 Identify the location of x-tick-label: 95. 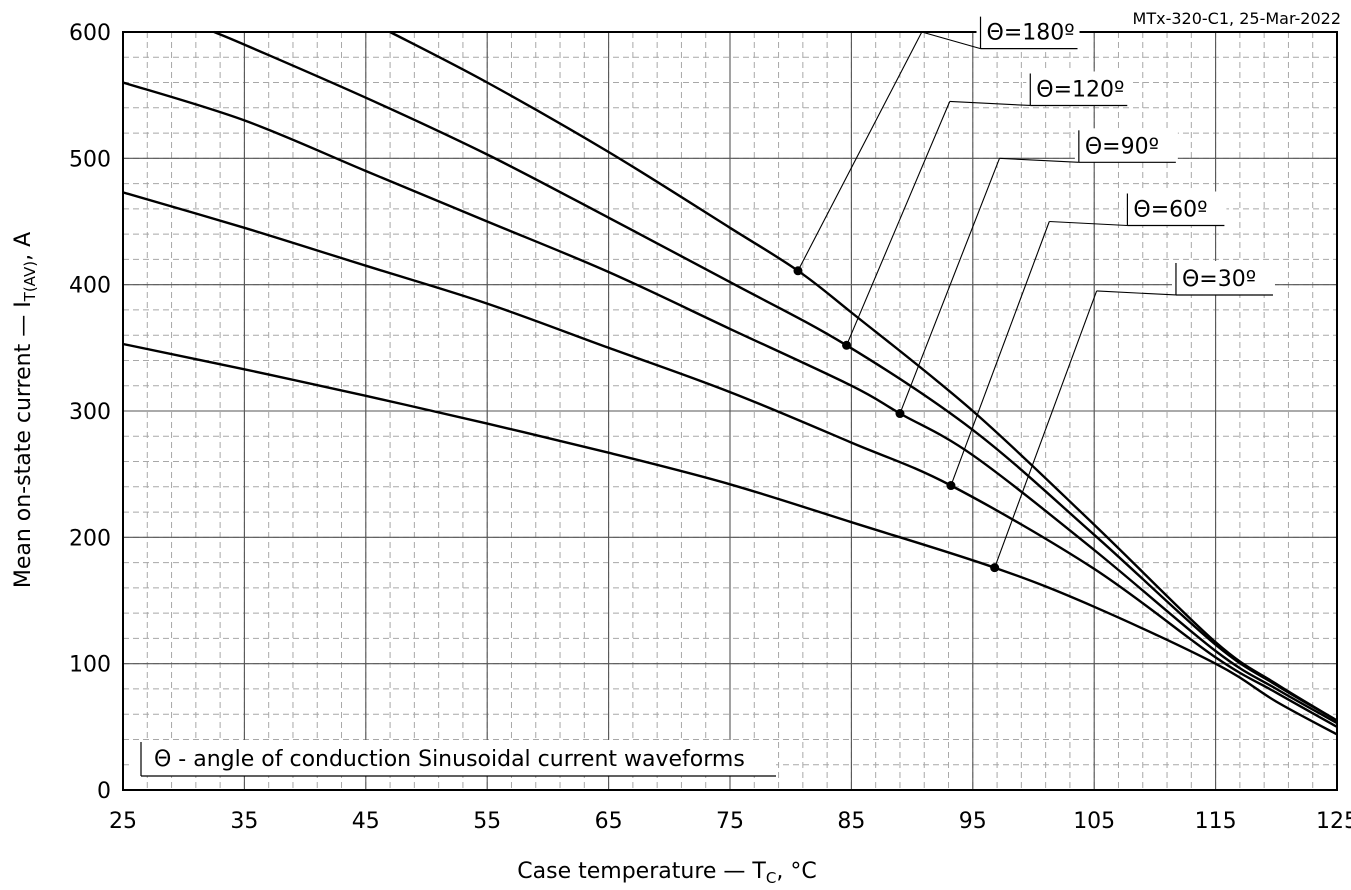
(973, 821).